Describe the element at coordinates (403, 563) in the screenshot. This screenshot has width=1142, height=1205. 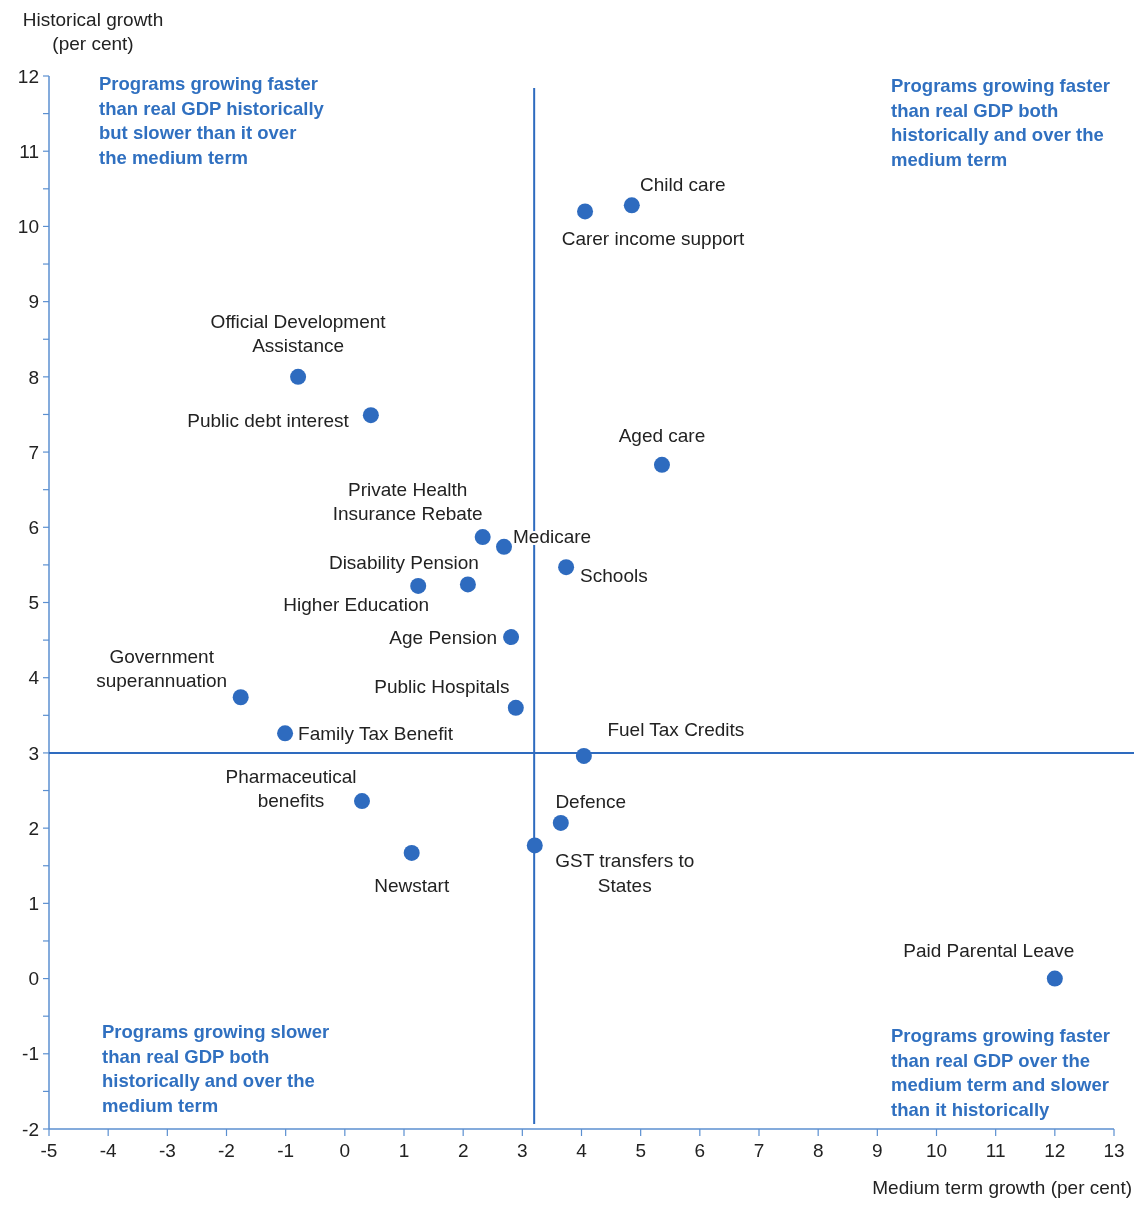
I see `annotation: Disability Pension` at that location.